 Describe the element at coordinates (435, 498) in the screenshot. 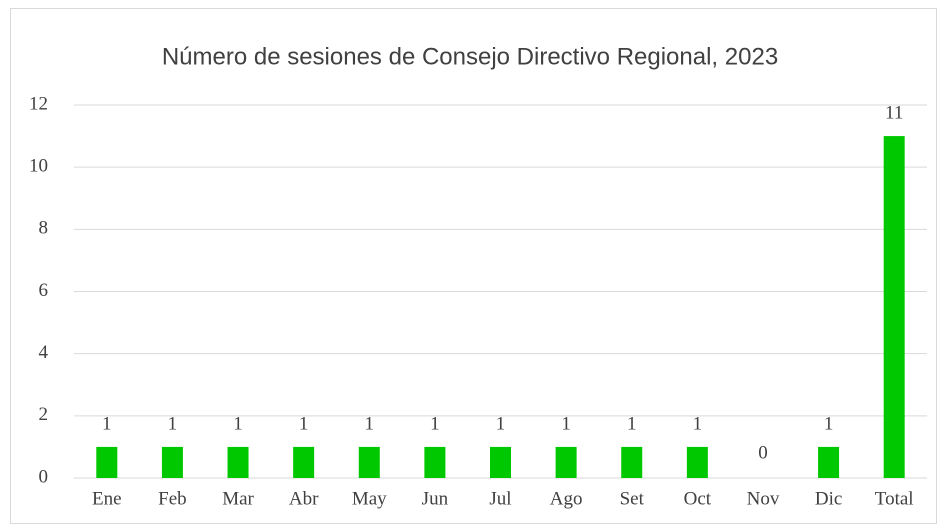

I see `x-tick-label: Jun` at that location.